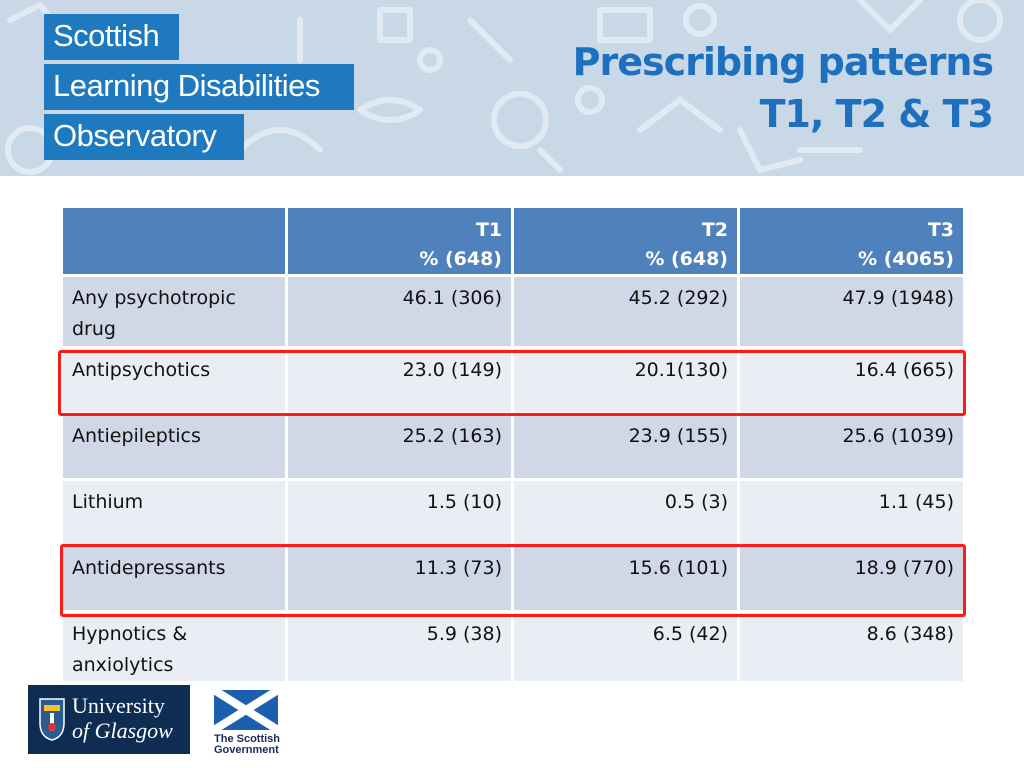 The image size is (1024, 768). I want to click on cell-t3: 16.4 (665), so click(851, 380).